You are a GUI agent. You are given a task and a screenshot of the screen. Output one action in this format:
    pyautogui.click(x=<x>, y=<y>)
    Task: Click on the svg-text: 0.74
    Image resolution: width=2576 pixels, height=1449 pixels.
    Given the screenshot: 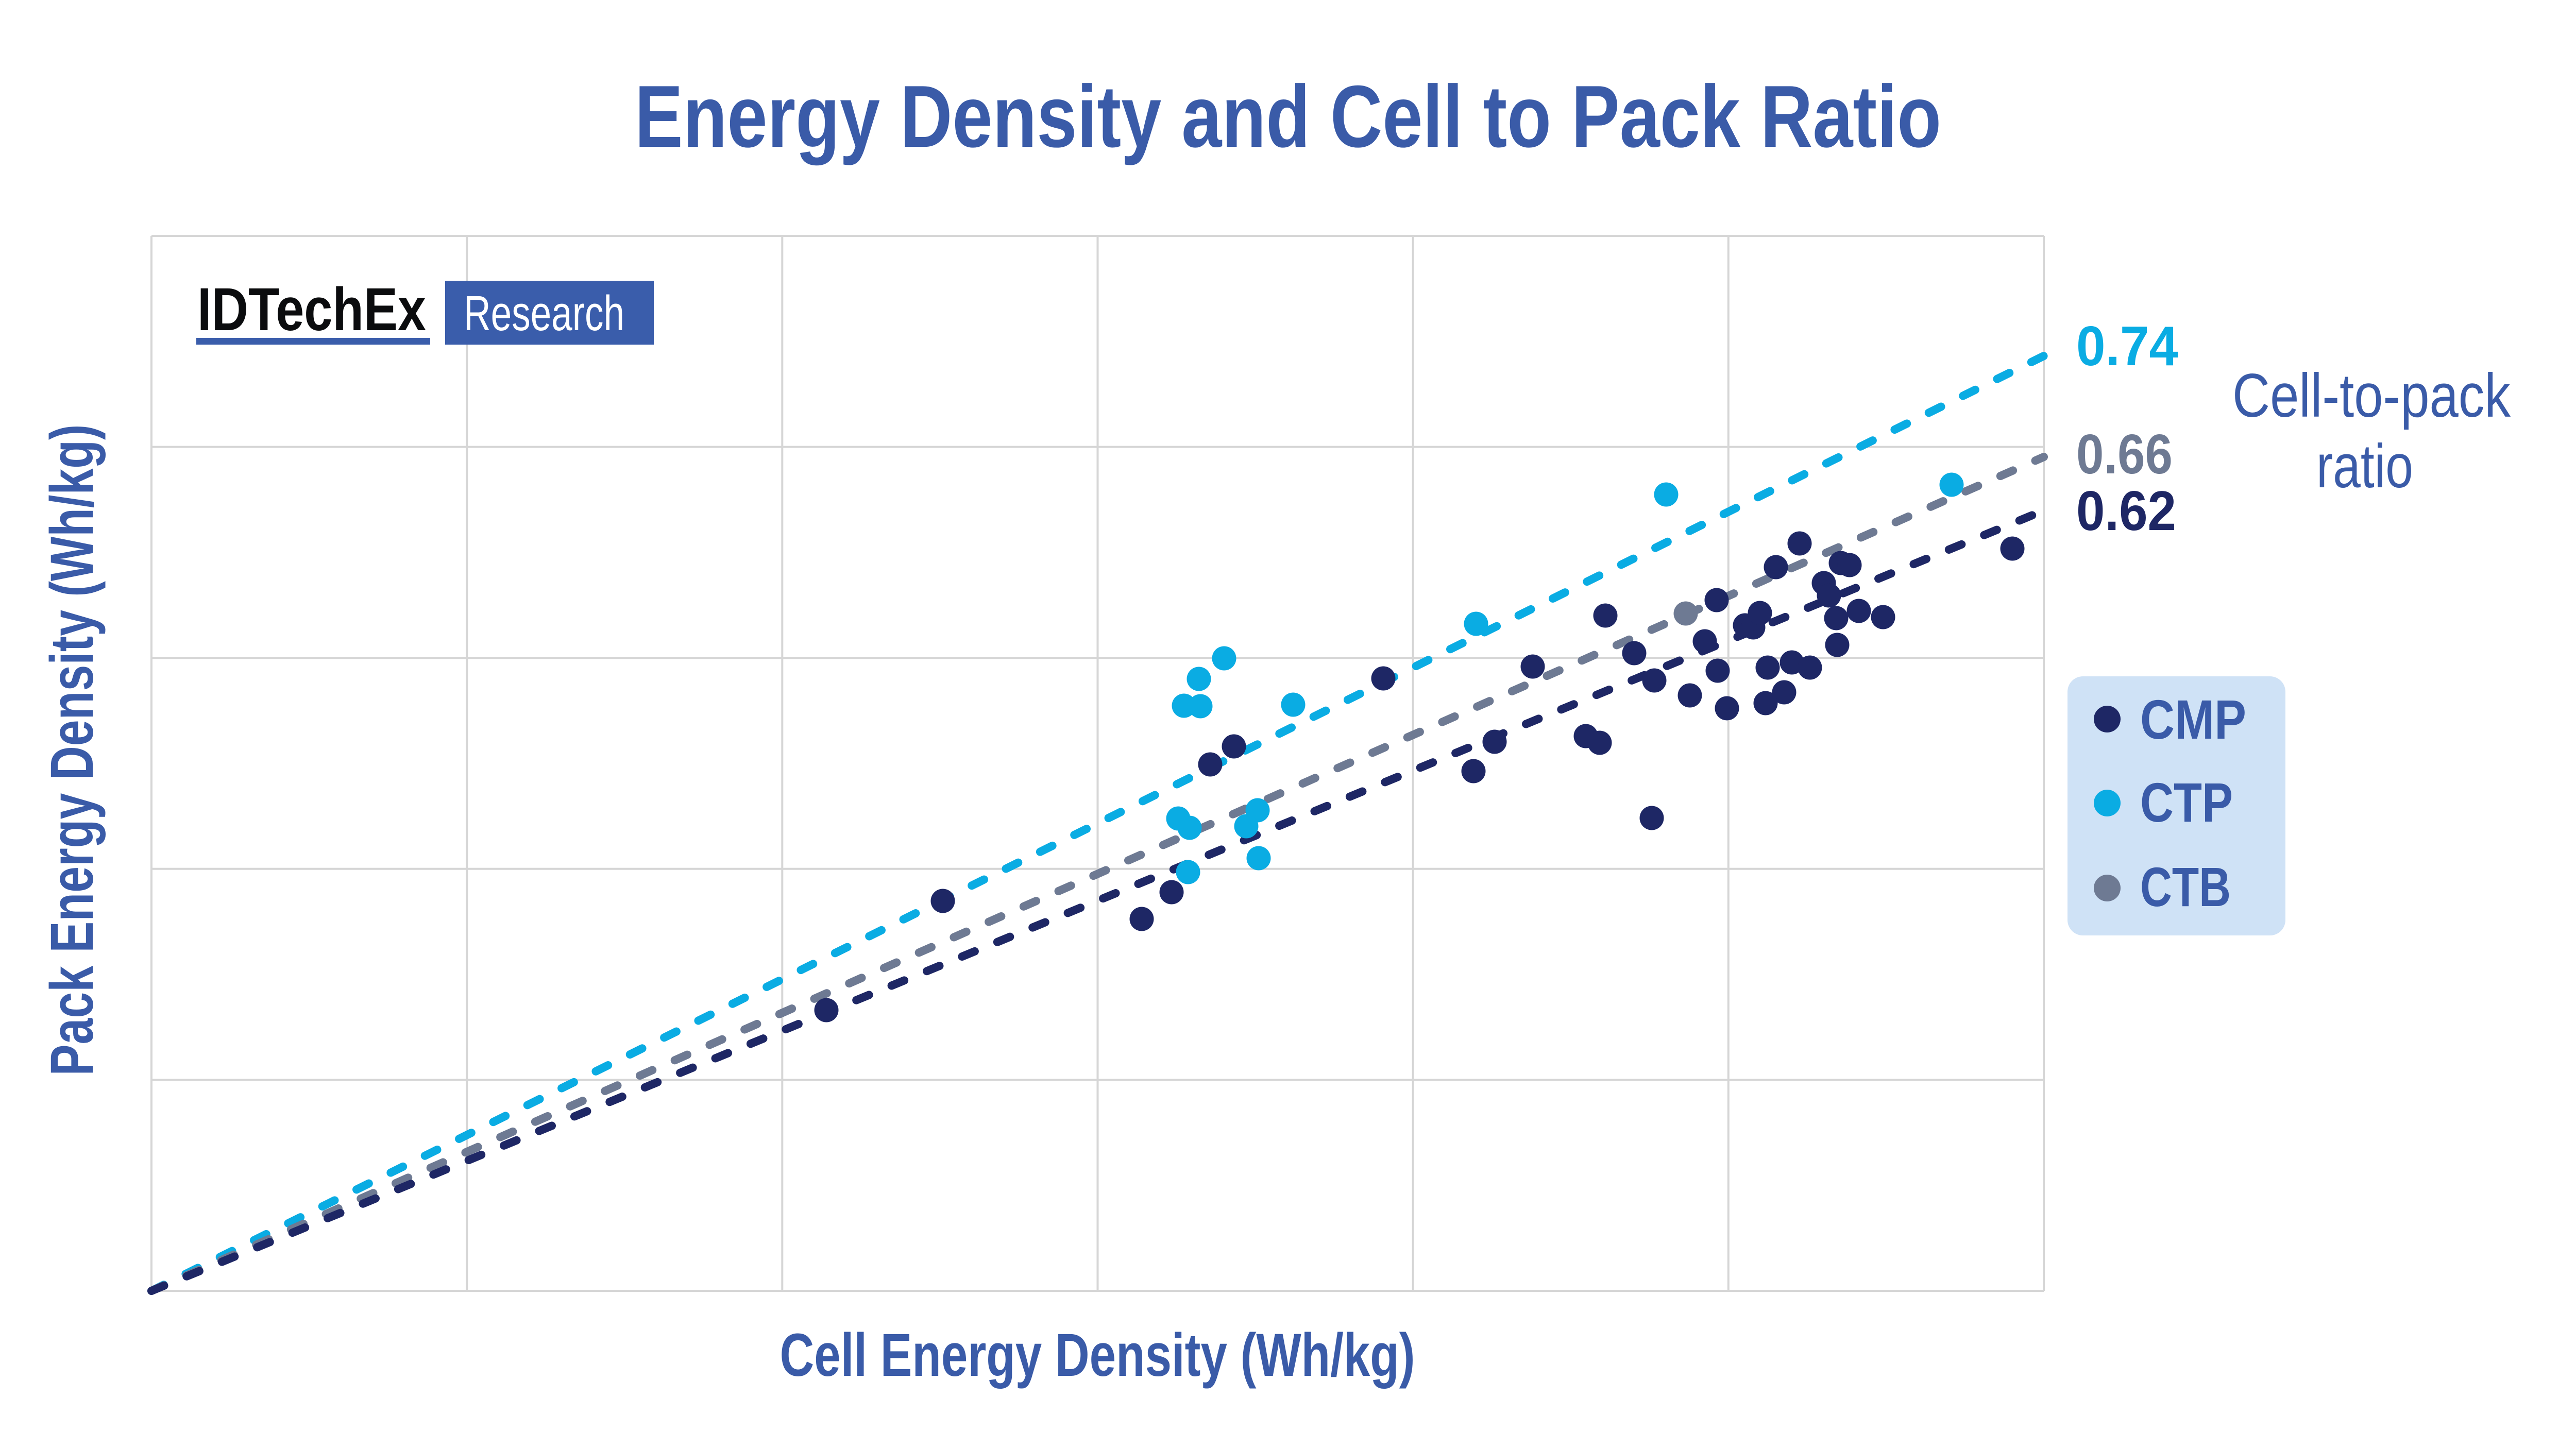 What is the action you would take?
    pyautogui.click(x=2127, y=346)
    